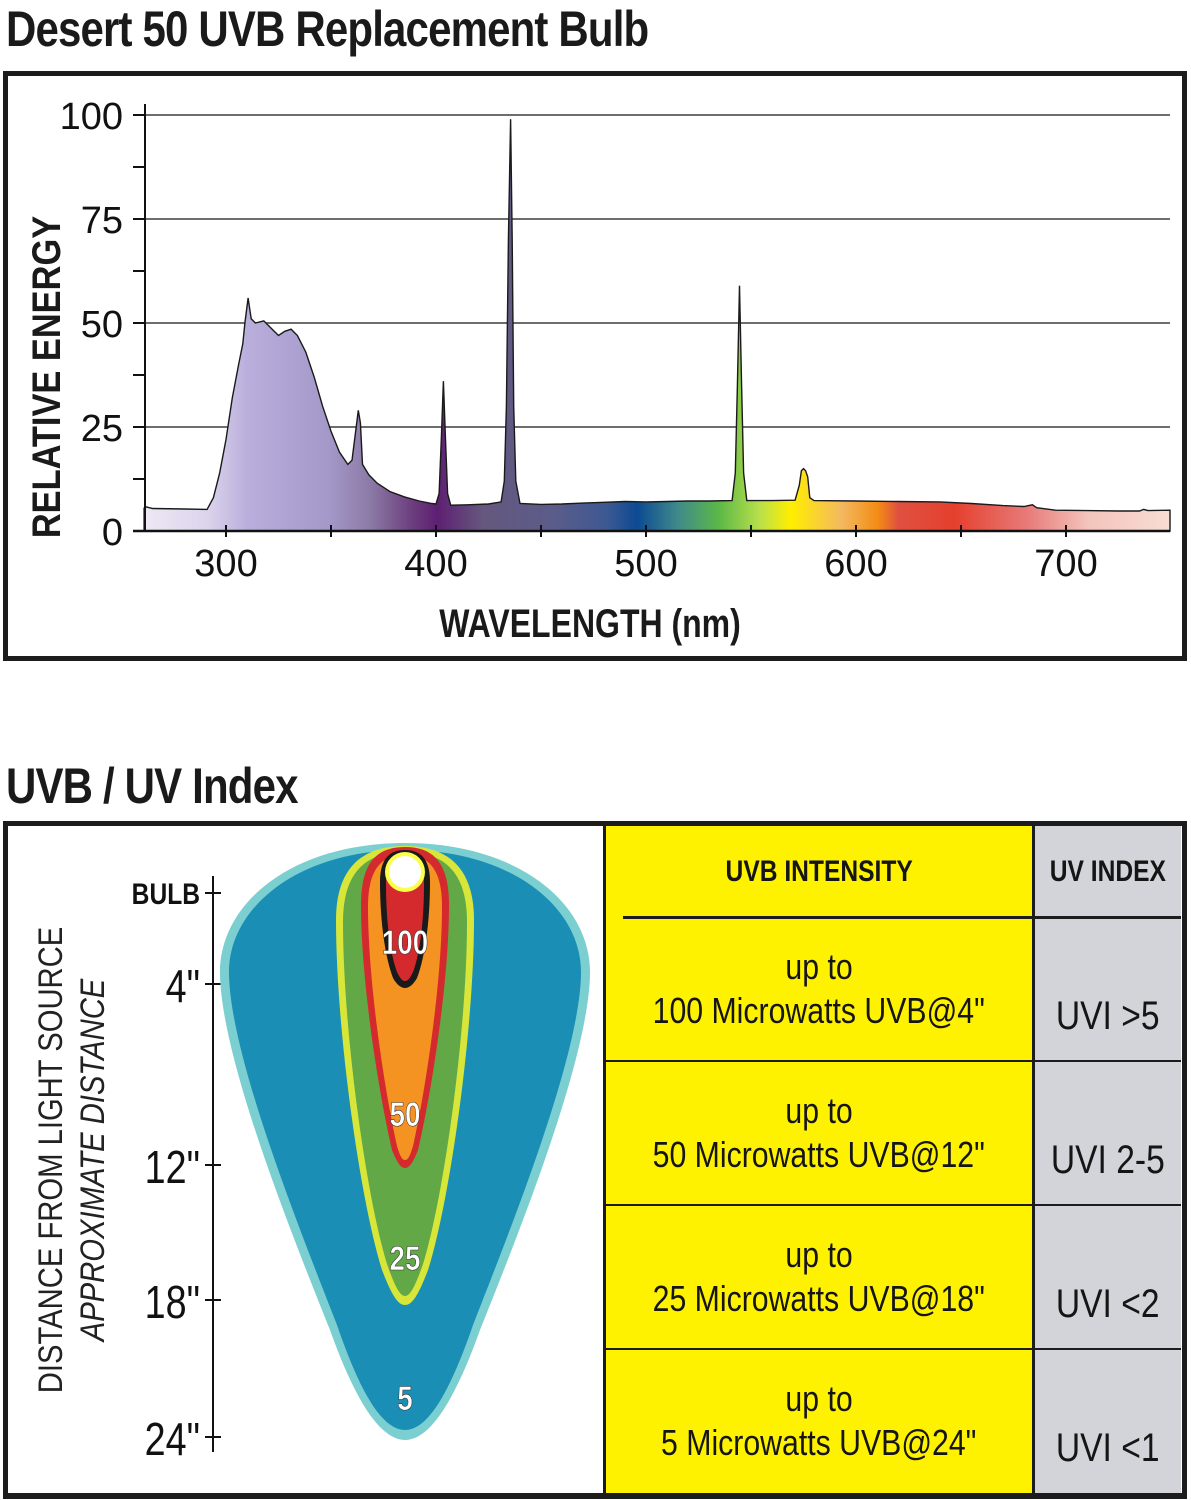 This screenshot has height=1500, width=1191. Describe the element at coordinates (102, 325) in the screenshot. I see `y-tick-label-50: 50` at that location.